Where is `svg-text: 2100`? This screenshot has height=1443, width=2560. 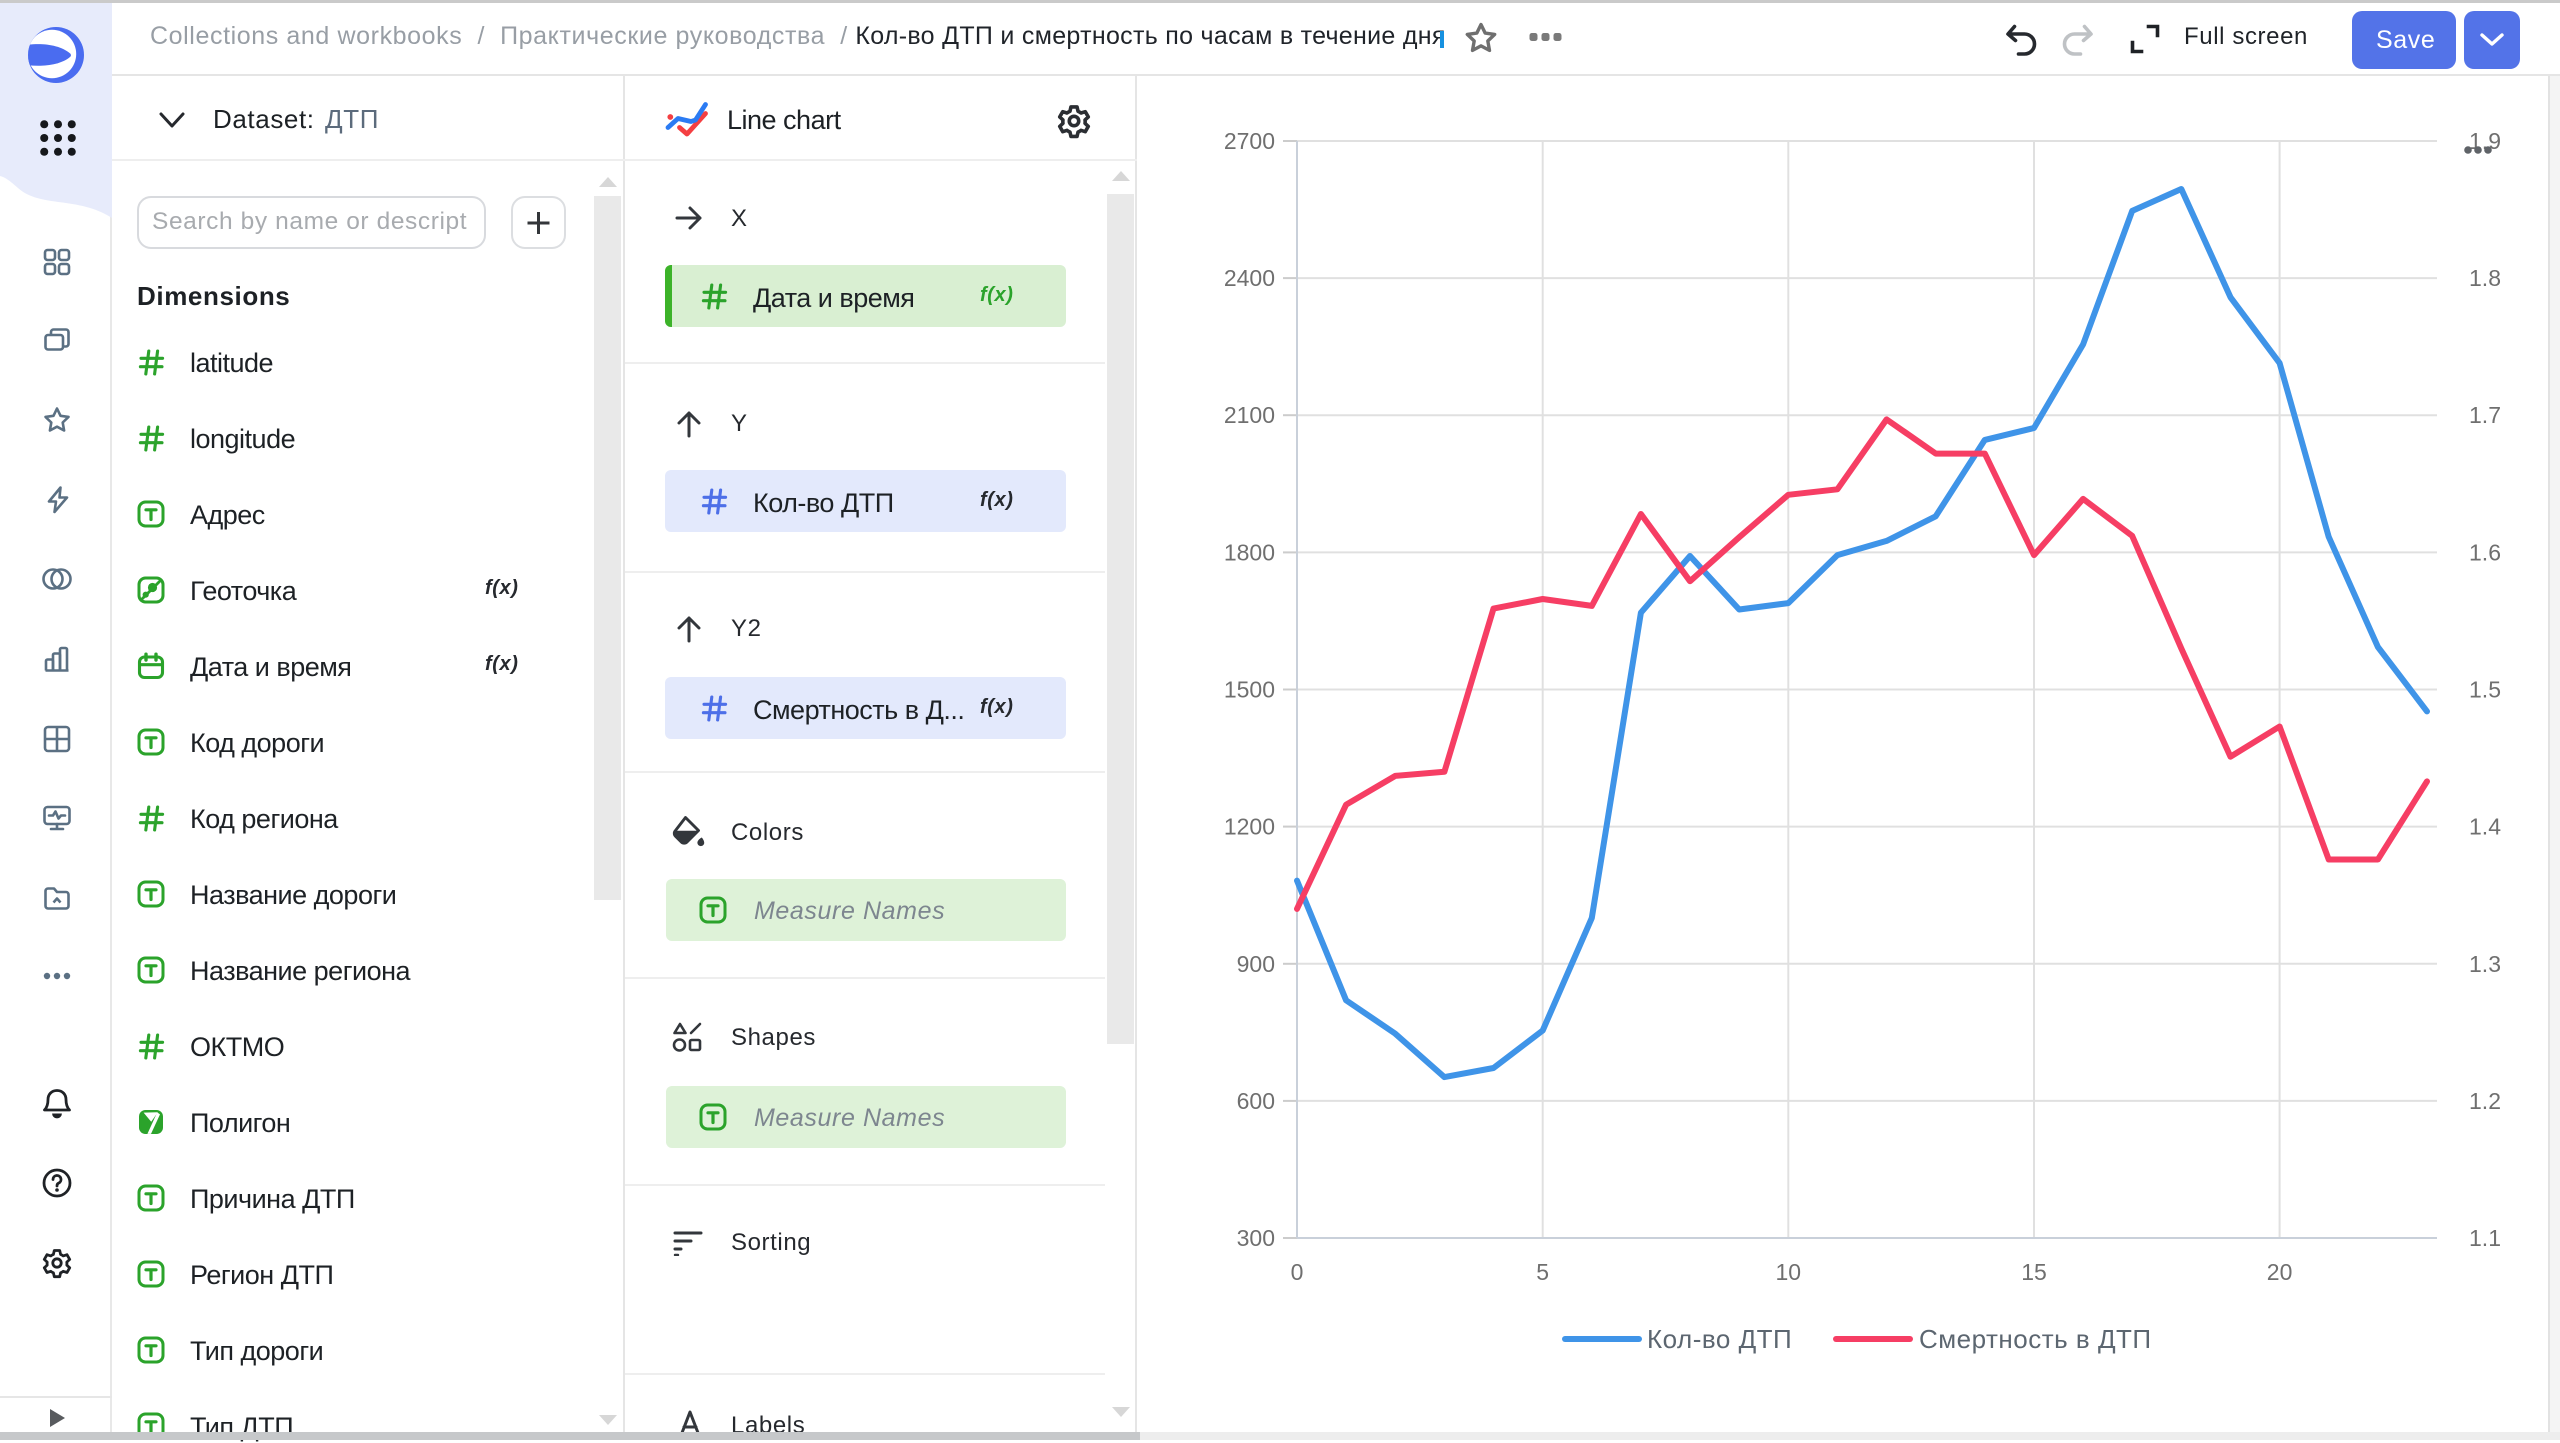 svg-text: 2100 is located at coordinates (1249, 415).